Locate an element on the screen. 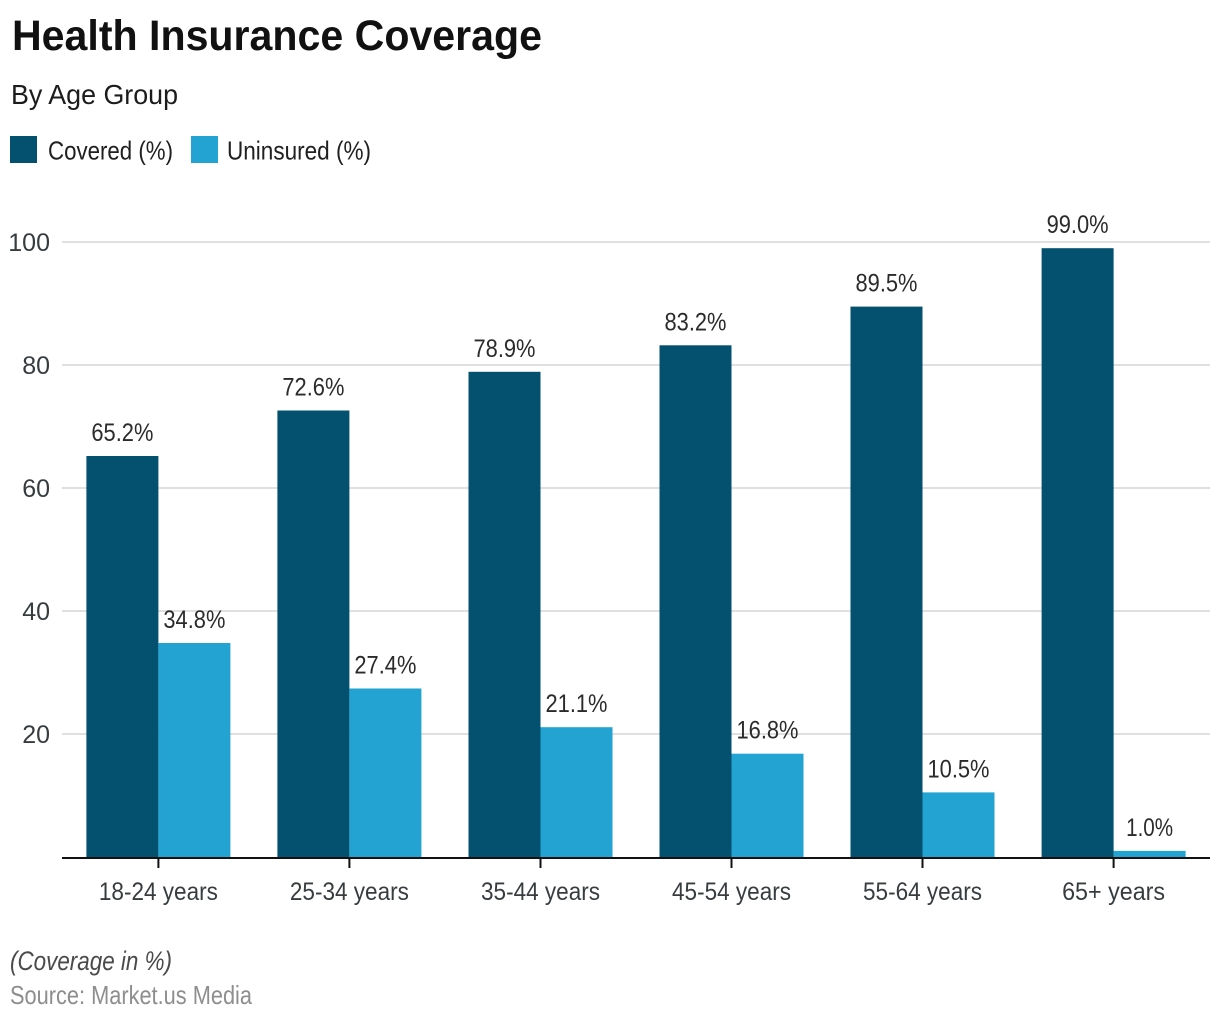 The height and width of the screenshot is (1020, 1220). svg-text: 60 is located at coordinates (36, 489).